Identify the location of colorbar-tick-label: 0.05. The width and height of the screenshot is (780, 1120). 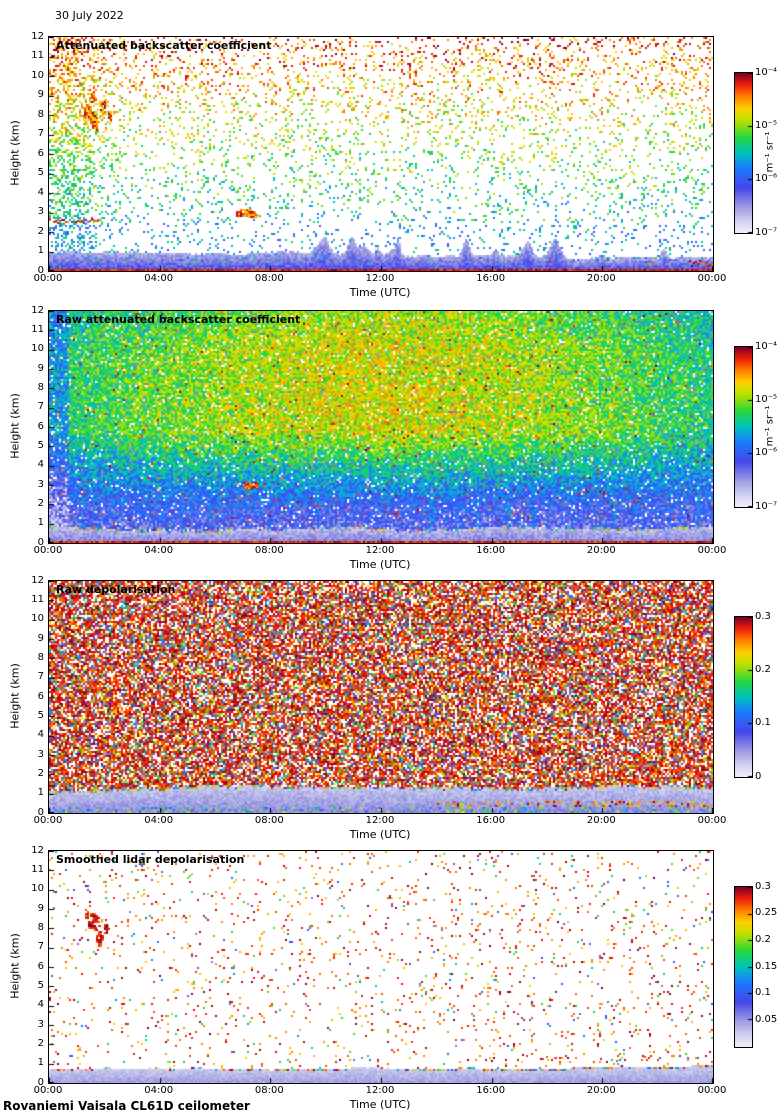
(766, 1019).